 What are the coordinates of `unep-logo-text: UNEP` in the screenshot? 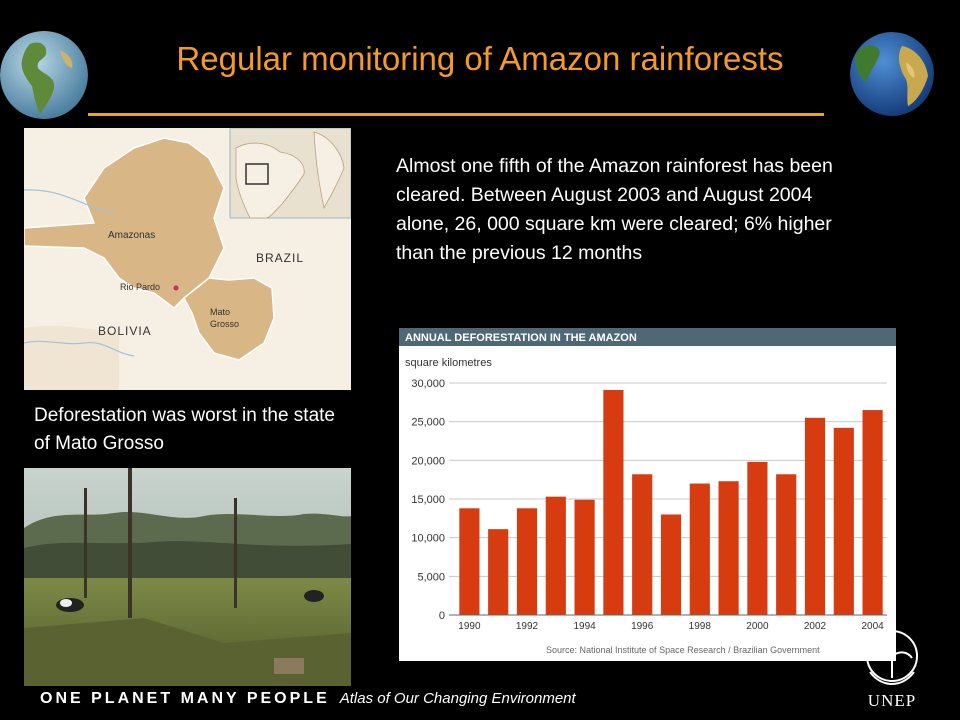 It's located at (892, 700).